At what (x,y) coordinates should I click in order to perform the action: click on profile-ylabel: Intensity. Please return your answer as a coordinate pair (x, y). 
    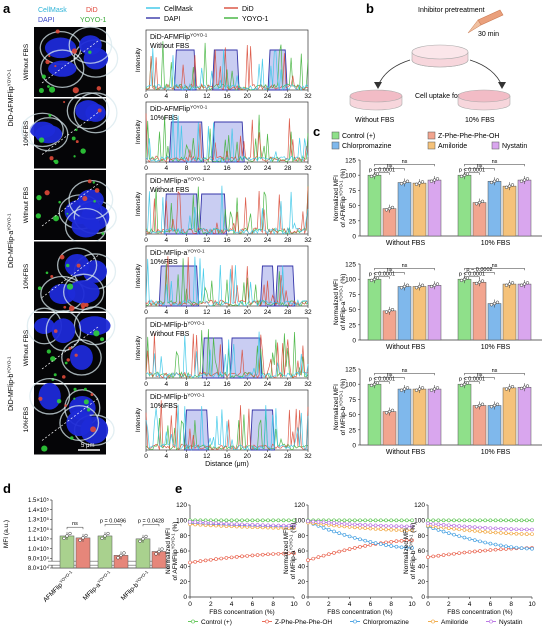
    Looking at the image, I should click on (138, 131).